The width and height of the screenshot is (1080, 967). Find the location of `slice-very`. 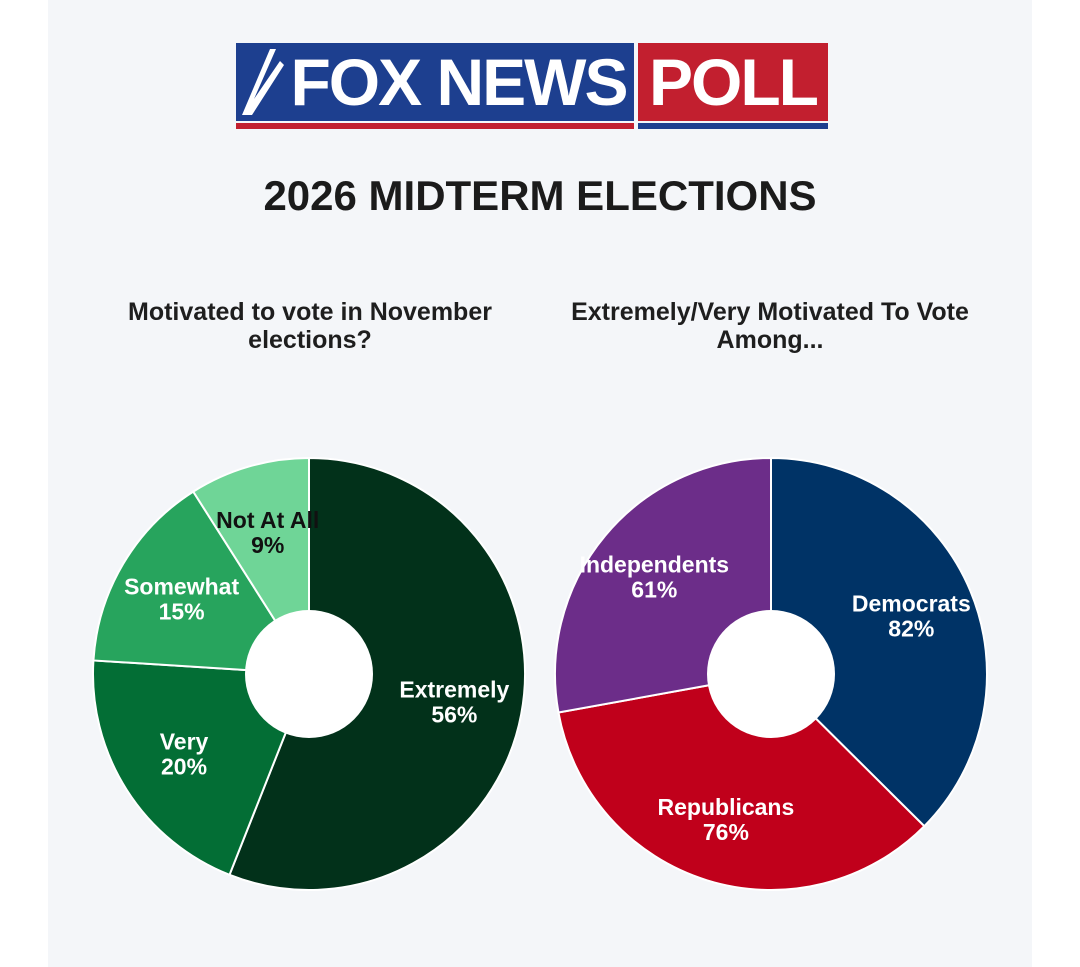

slice-very is located at coordinates (201, 768).